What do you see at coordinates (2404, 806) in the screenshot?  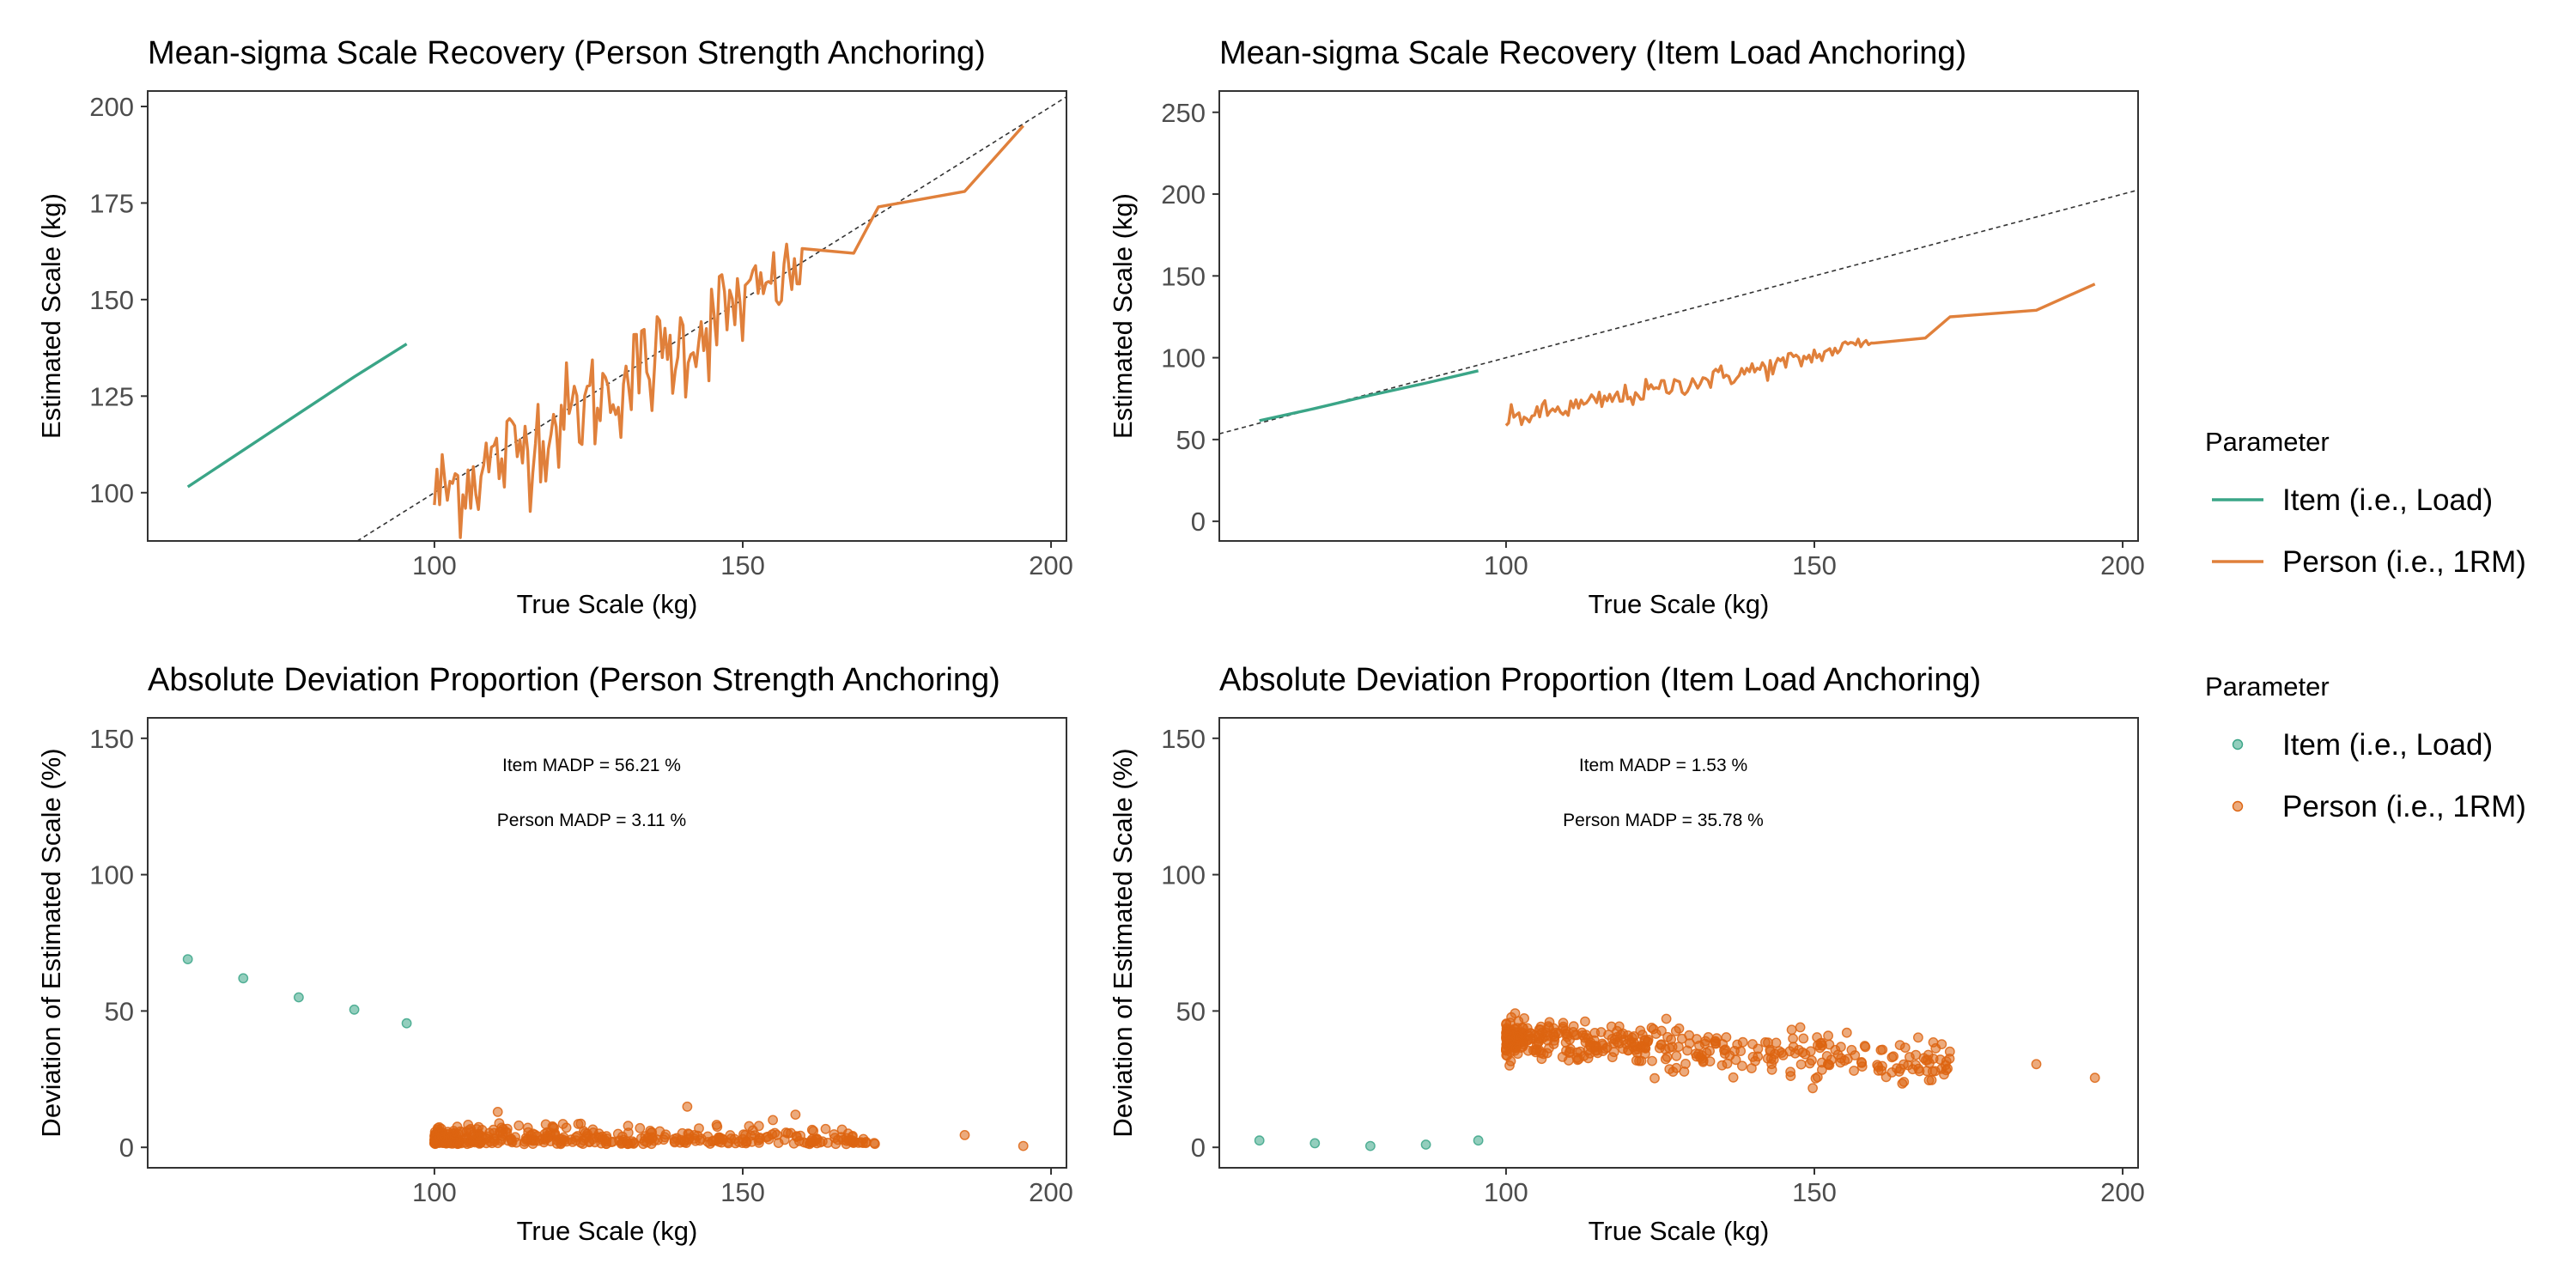 I see `legend-entry: Person (i.e., 1RM)` at bounding box center [2404, 806].